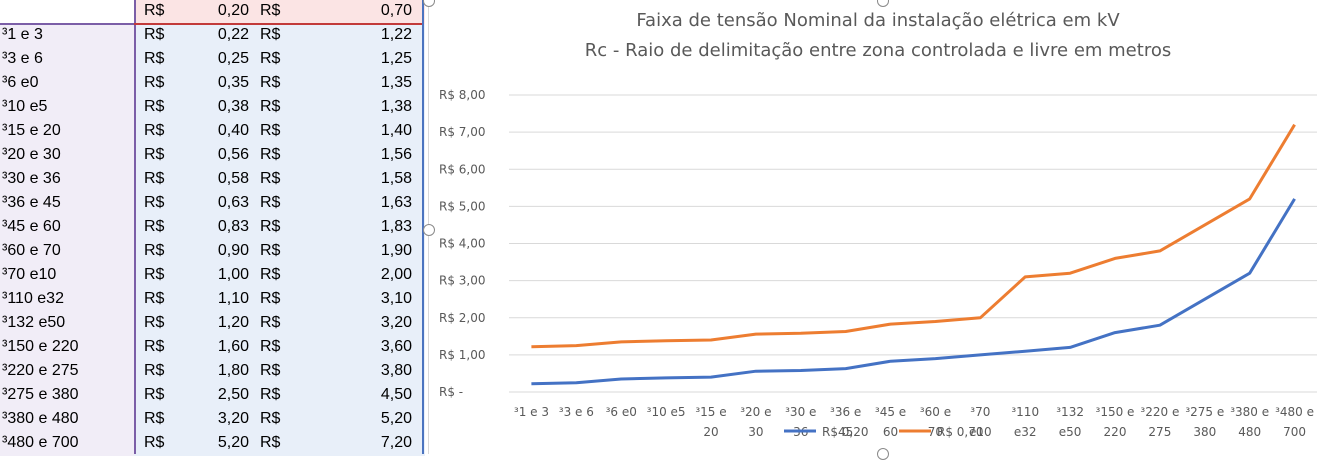 The width and height of the screenshot is (1327, 460). What do you see at coordinates (233, 394) in the screenshot?
I see `value-1: 2,50` at bounding box center [233, 394].